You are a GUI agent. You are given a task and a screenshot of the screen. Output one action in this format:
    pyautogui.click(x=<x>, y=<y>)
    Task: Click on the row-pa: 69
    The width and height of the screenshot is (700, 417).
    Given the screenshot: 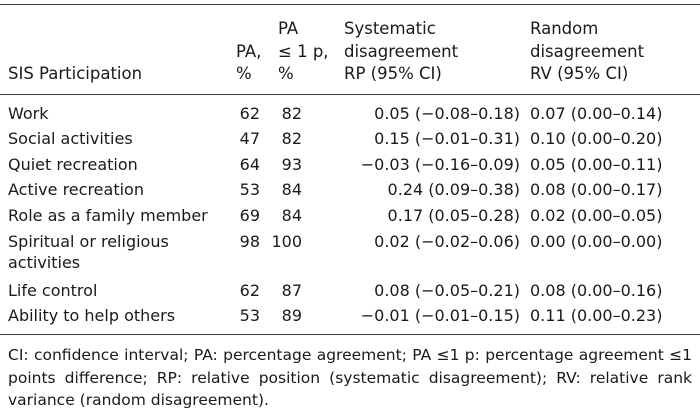 What is the action you would take?
    pyautogui.click(x=249, y=215)
    